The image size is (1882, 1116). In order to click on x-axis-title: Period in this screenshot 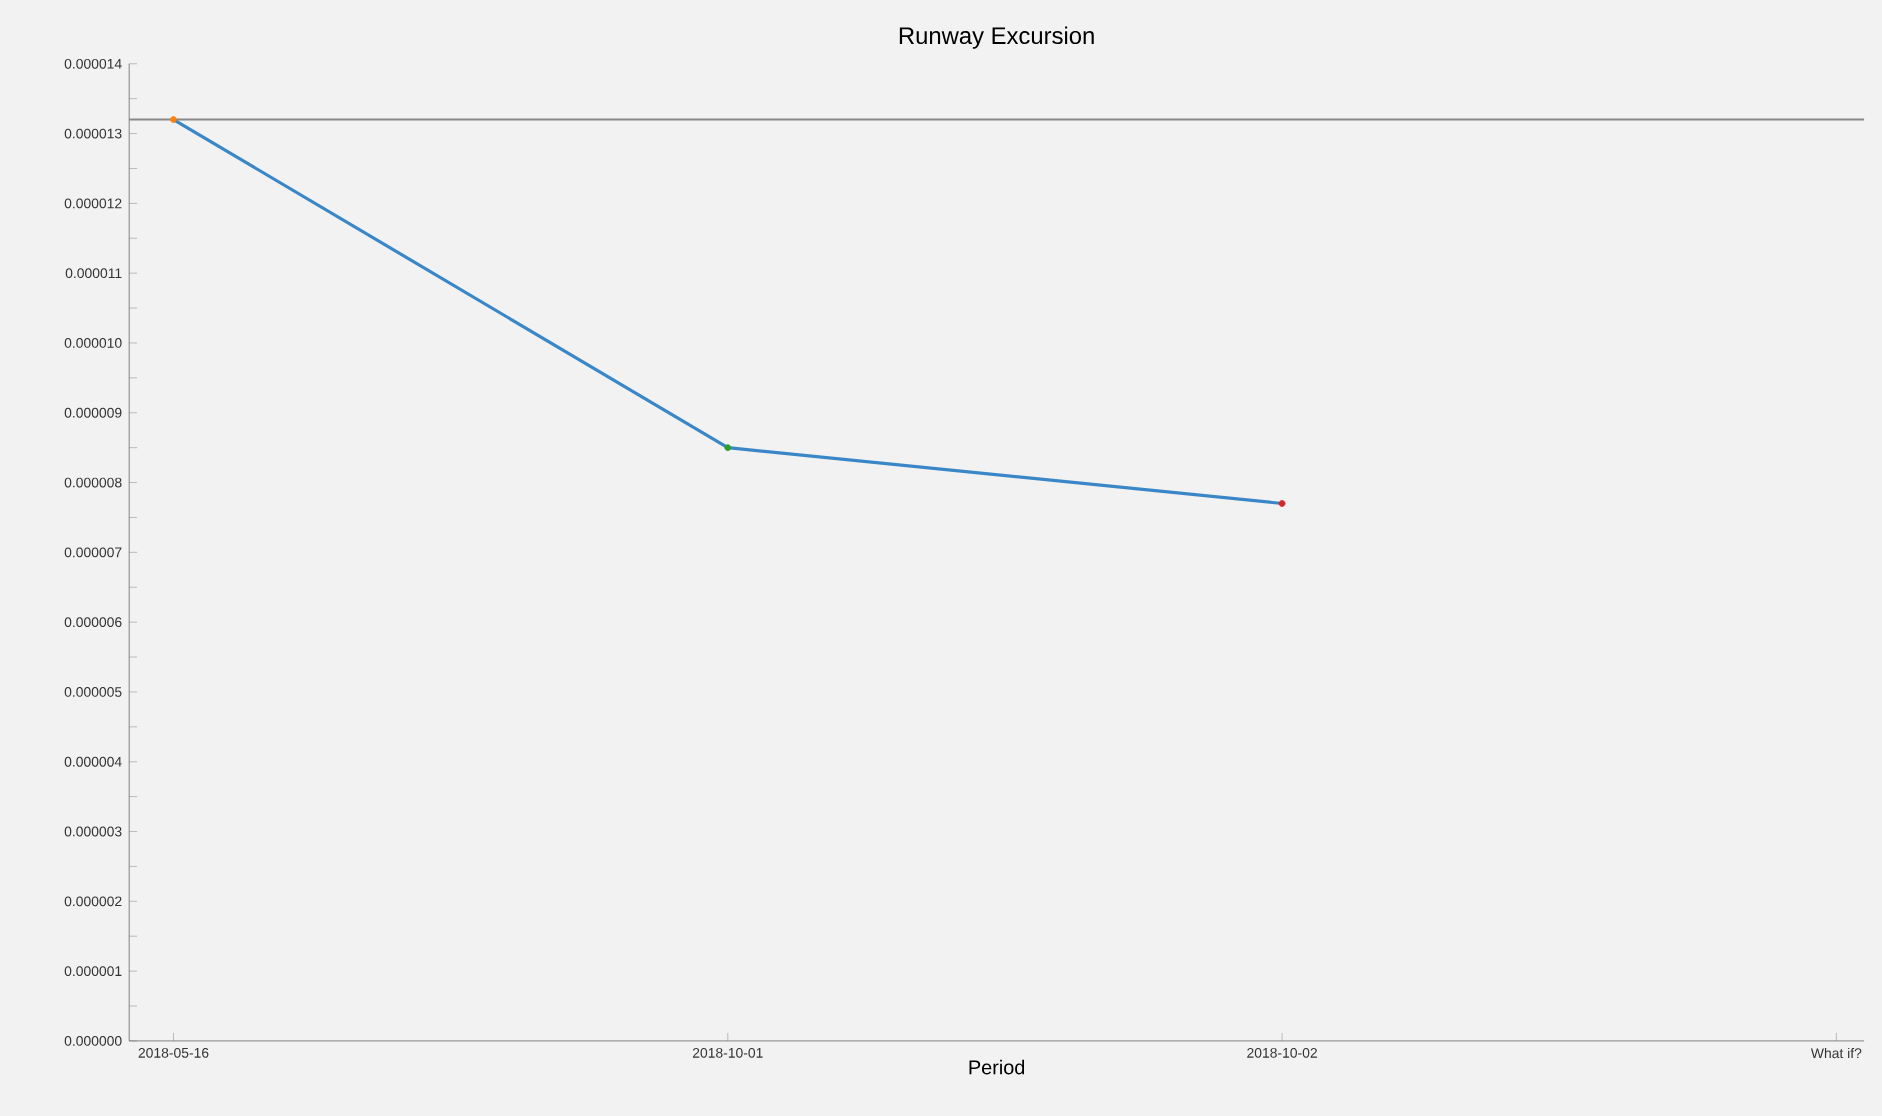, I will do `click(997, 1067)`.